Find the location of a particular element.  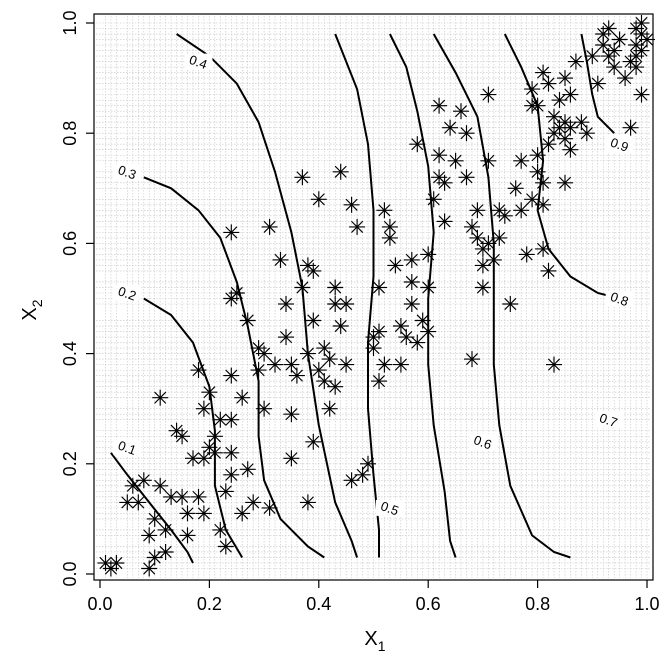

contour-label-0.6: 0.6 is located at coordinates (483, 442).